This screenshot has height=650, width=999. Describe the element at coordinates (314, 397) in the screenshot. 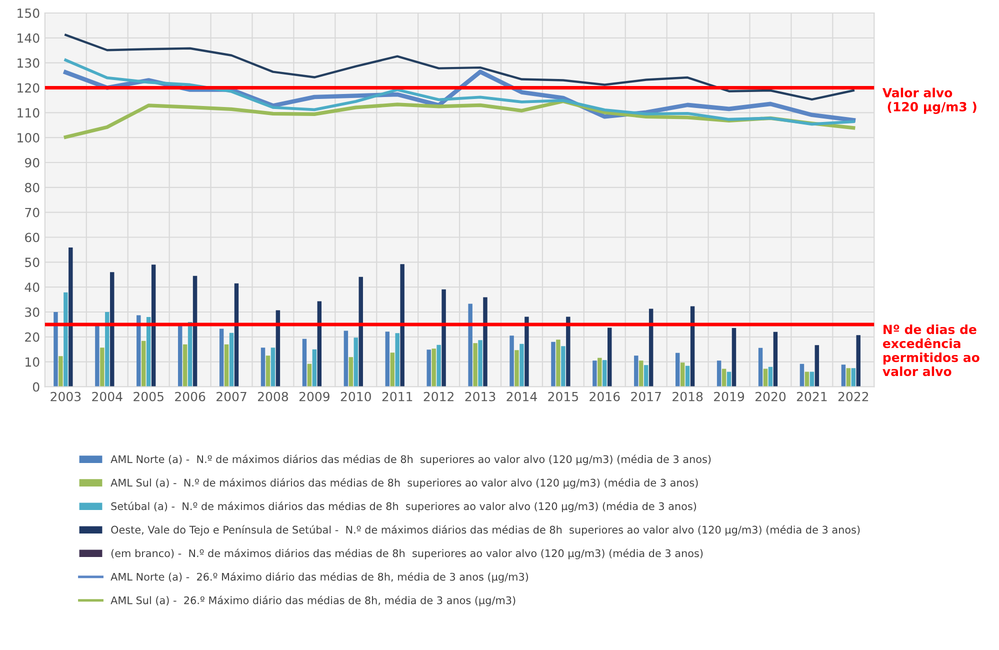

I see `x-tick-label: 2009` at that location.